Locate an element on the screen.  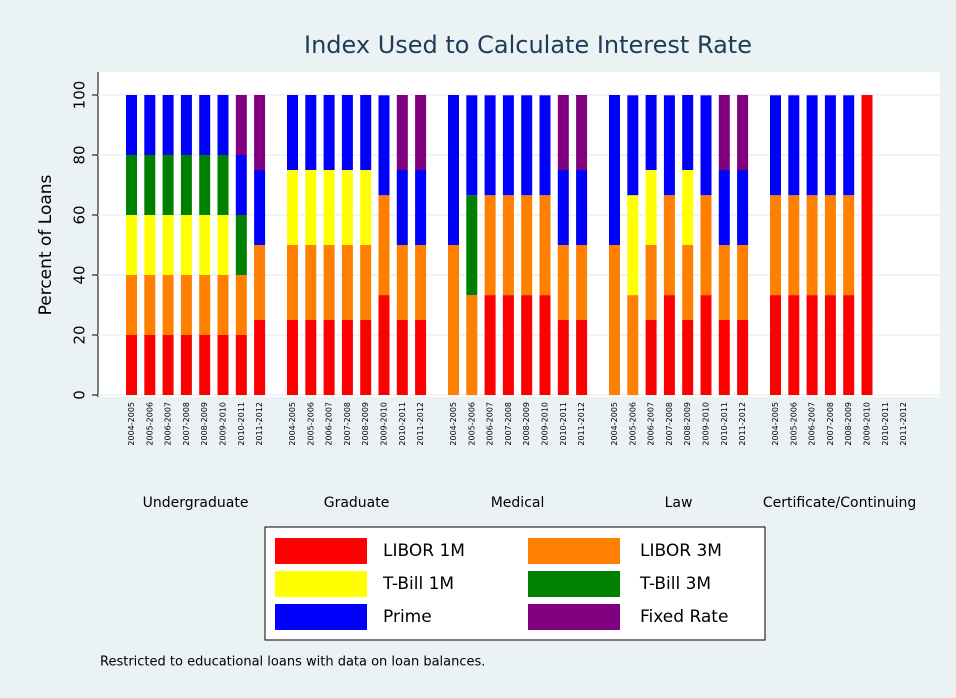
x-tick-label: 2007-2008 is located at coordinates (186, 424).